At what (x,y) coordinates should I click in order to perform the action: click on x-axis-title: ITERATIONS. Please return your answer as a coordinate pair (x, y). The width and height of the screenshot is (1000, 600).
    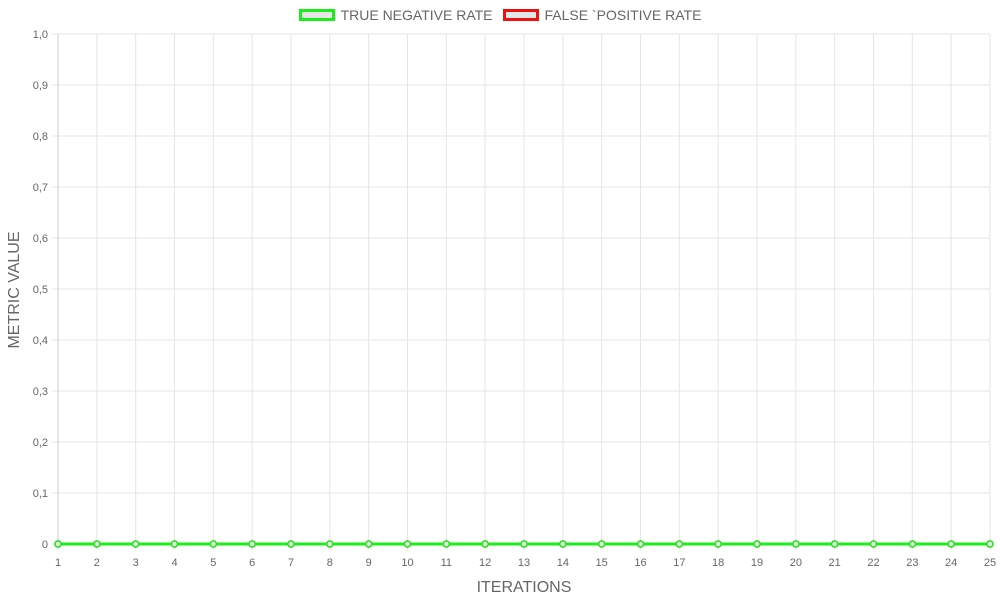
    Looking at the image, I should click on (524, 587).